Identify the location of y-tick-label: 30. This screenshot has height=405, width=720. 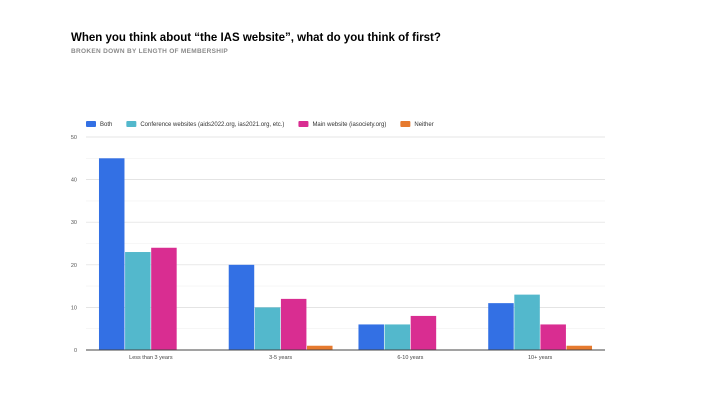
(74, 223).